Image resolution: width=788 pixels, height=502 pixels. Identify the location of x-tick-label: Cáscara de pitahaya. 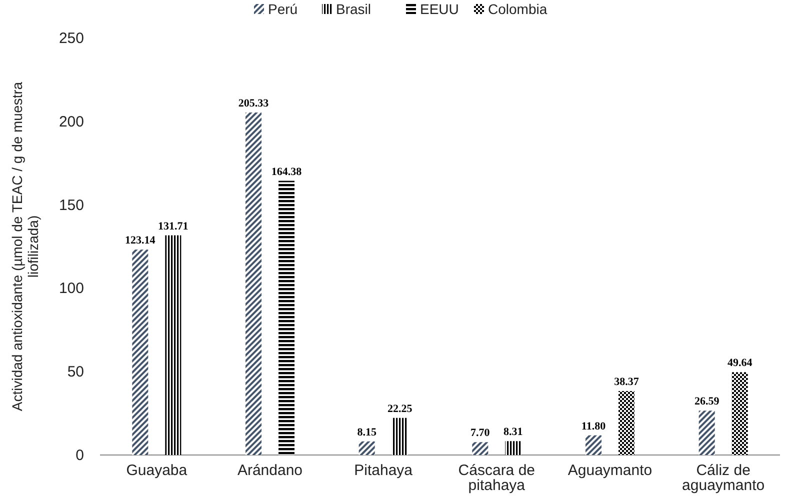
(497, 478).